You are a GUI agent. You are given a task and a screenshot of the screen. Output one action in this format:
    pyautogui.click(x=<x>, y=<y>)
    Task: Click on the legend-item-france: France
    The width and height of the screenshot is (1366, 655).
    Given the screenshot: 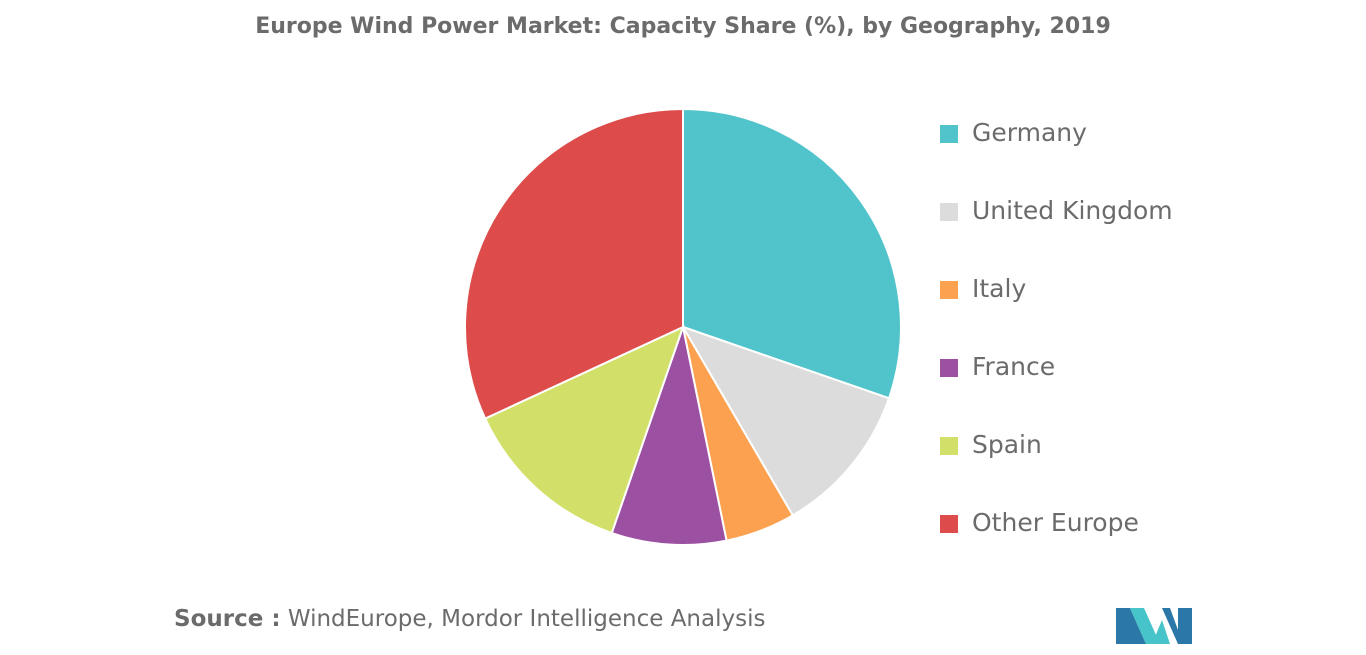 What is the action you would take?
    pyautogui.click(x=1056, y=383)
    